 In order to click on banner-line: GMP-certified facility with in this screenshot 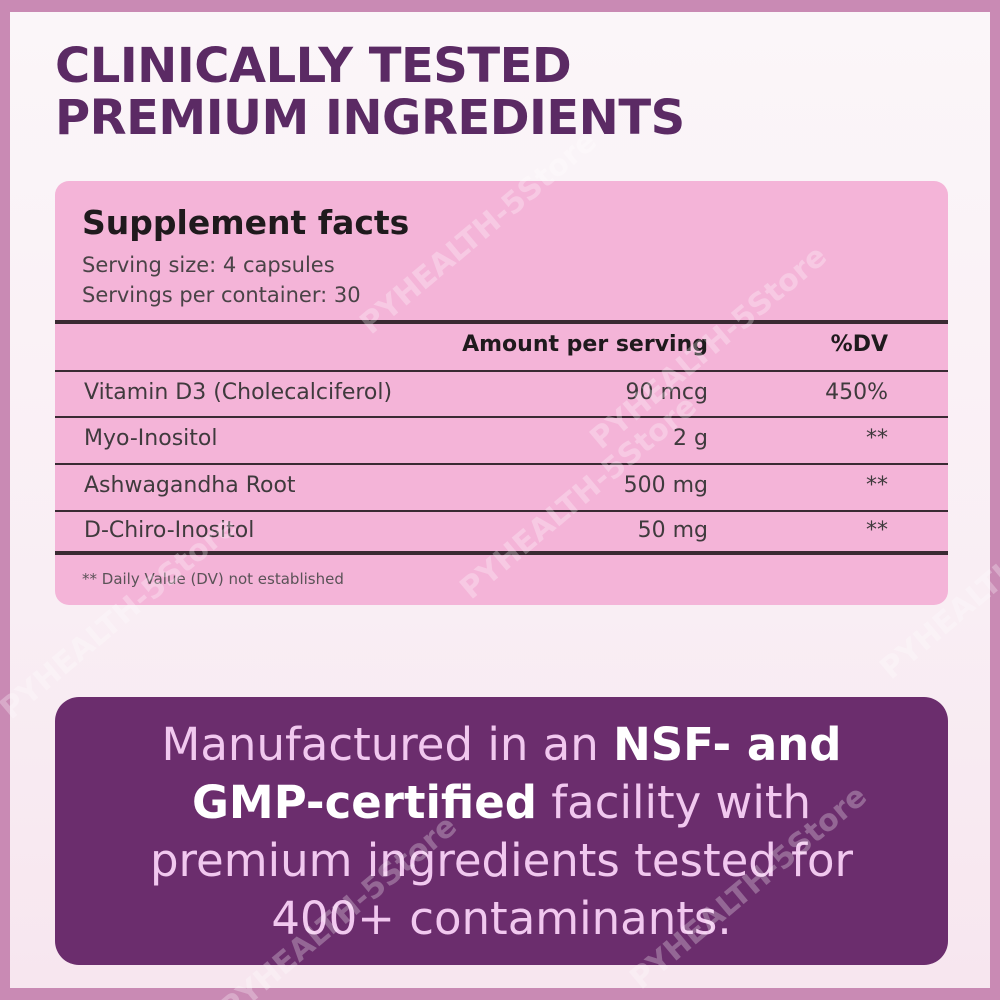, I will do `click(501, 802)`.